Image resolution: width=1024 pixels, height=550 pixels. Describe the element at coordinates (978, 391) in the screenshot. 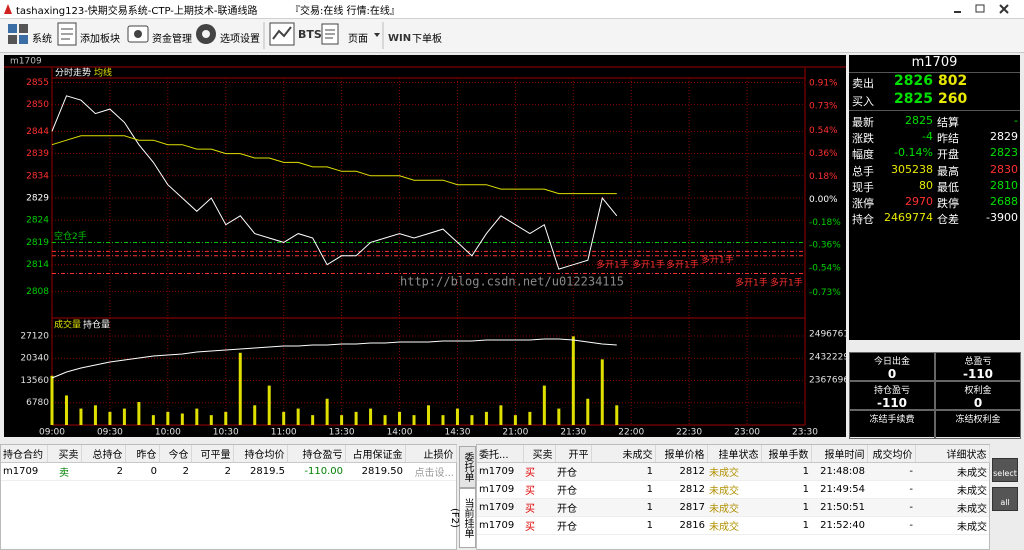

I see `account-label: 权利金` at that location.